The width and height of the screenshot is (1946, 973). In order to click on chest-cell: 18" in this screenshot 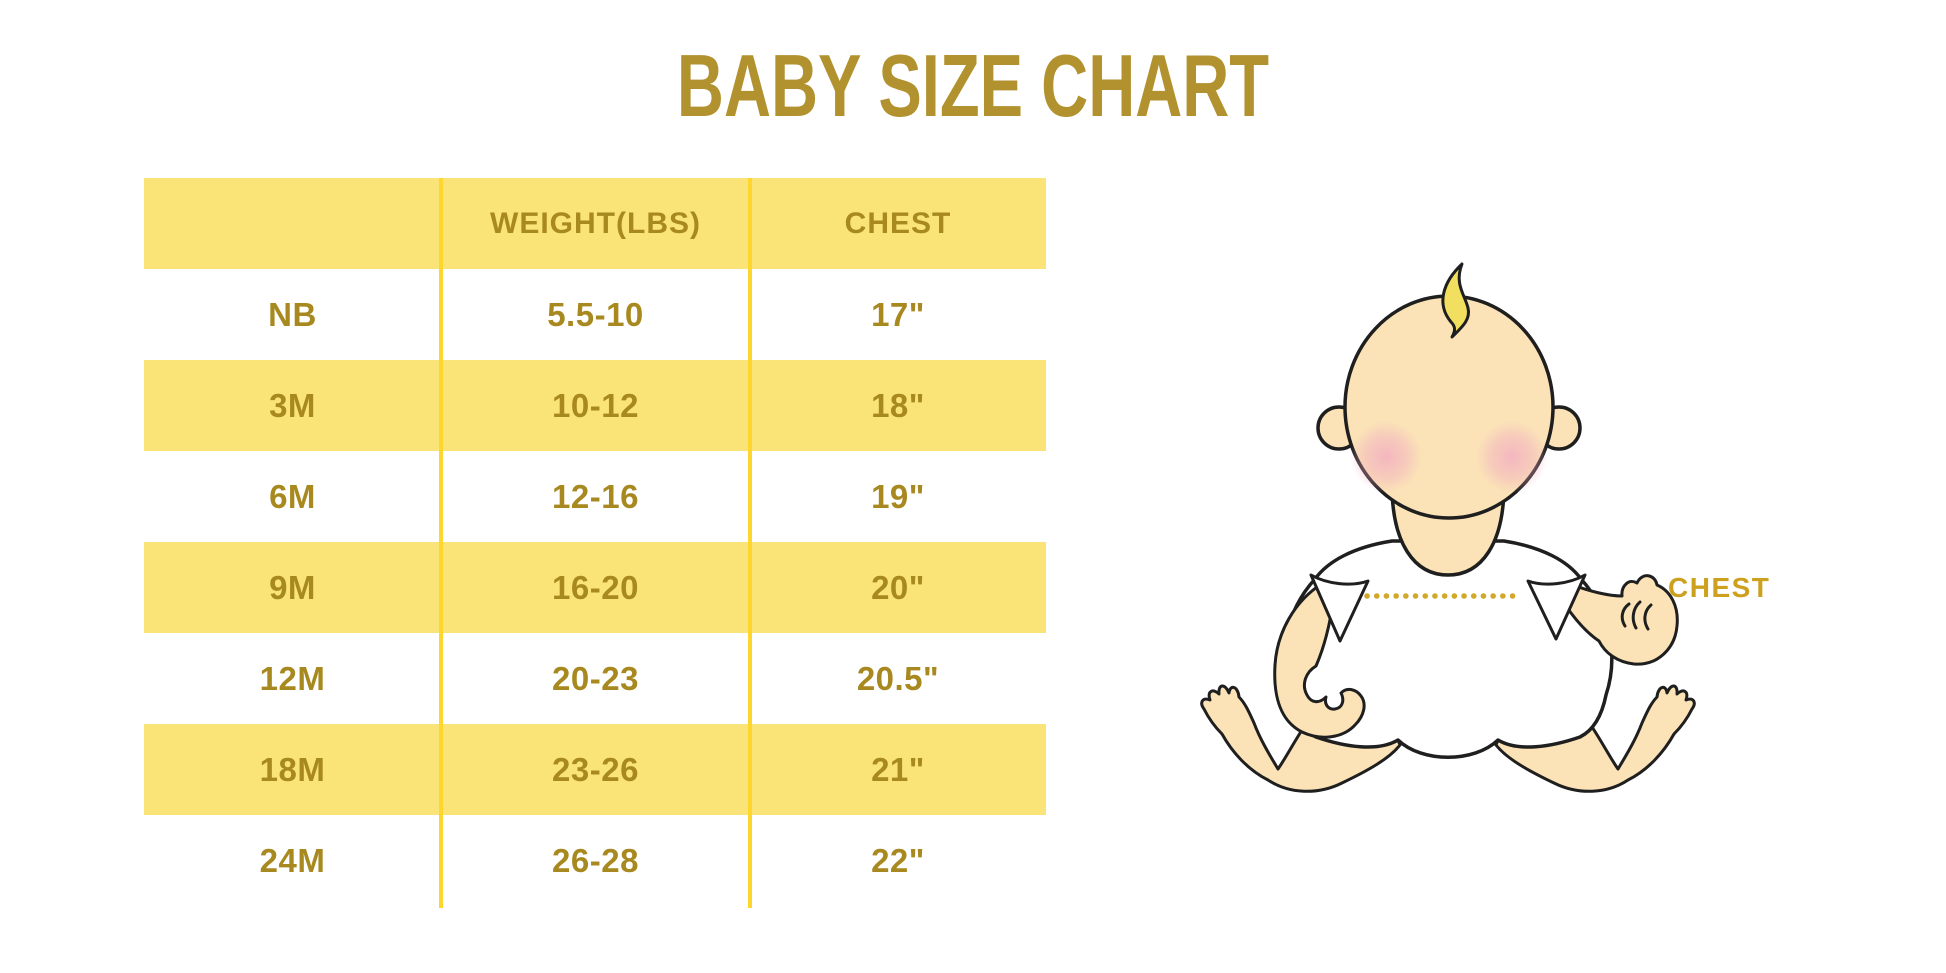, I will do `click(898, 405)`.